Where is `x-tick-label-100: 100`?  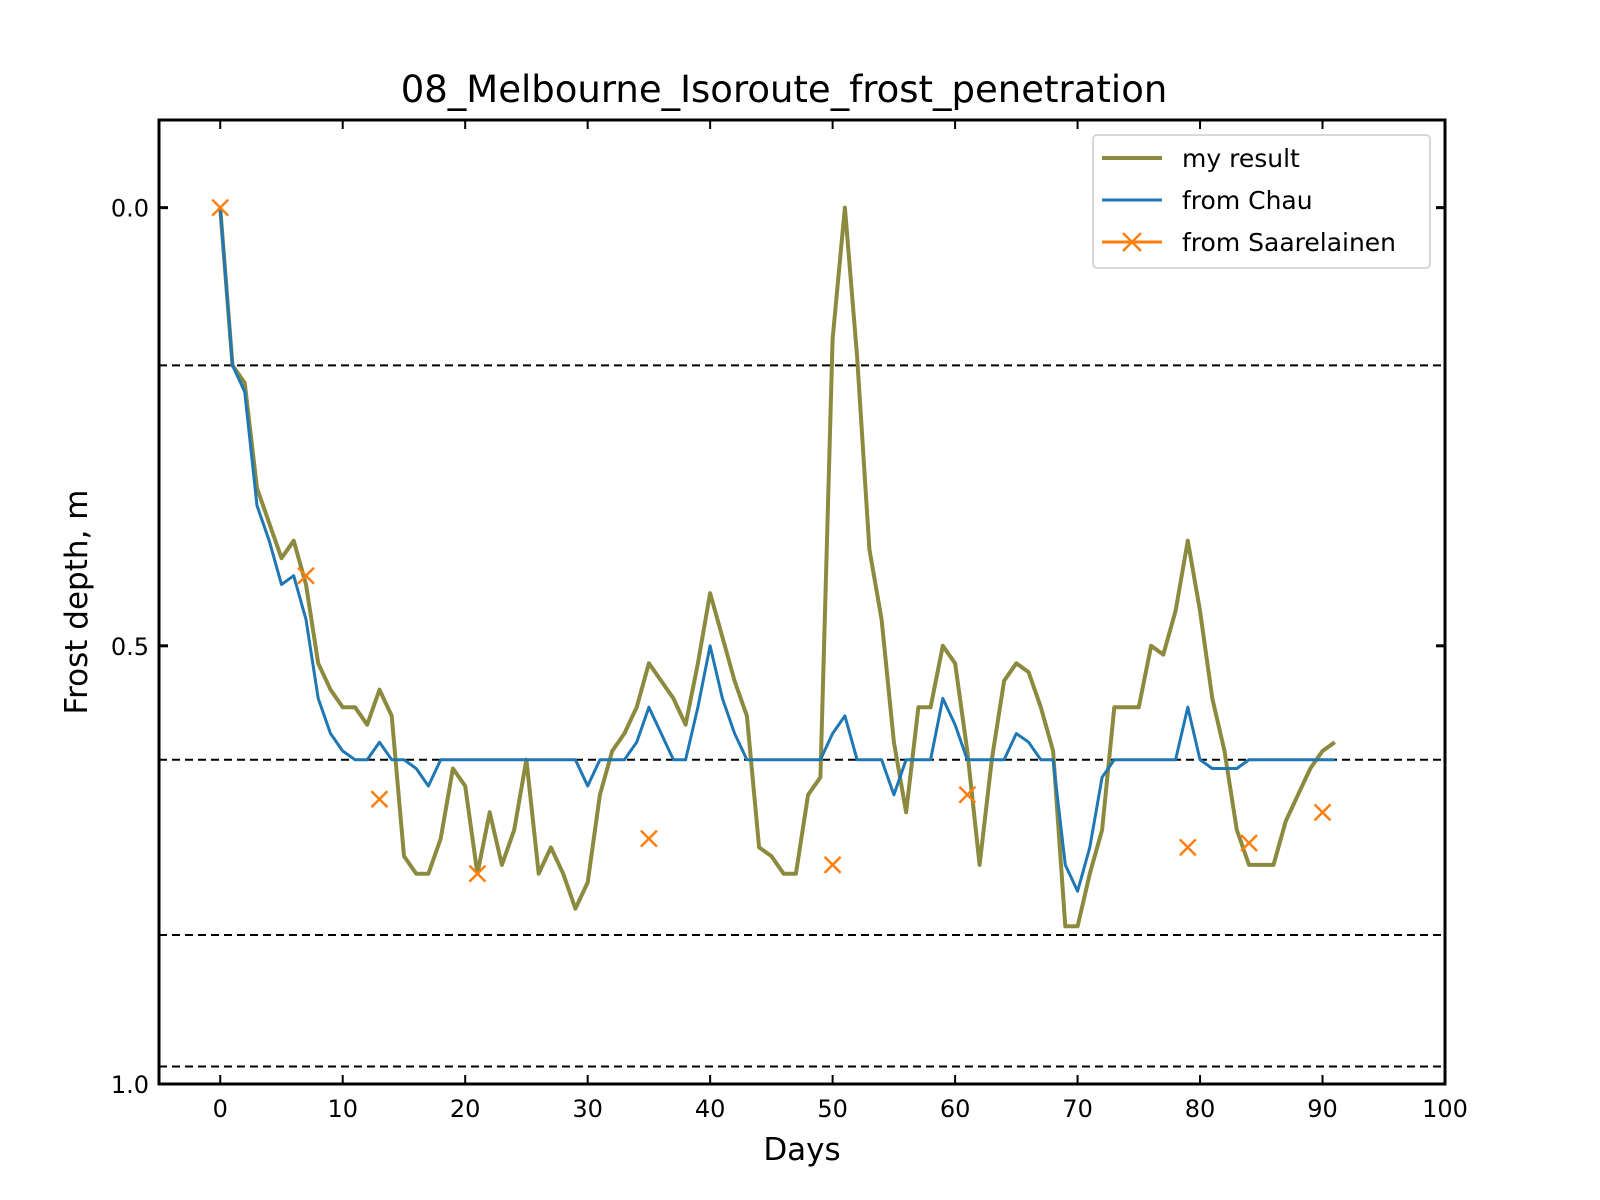
x-tick-label-100: 100 is located at coordinates (1445, 1109).